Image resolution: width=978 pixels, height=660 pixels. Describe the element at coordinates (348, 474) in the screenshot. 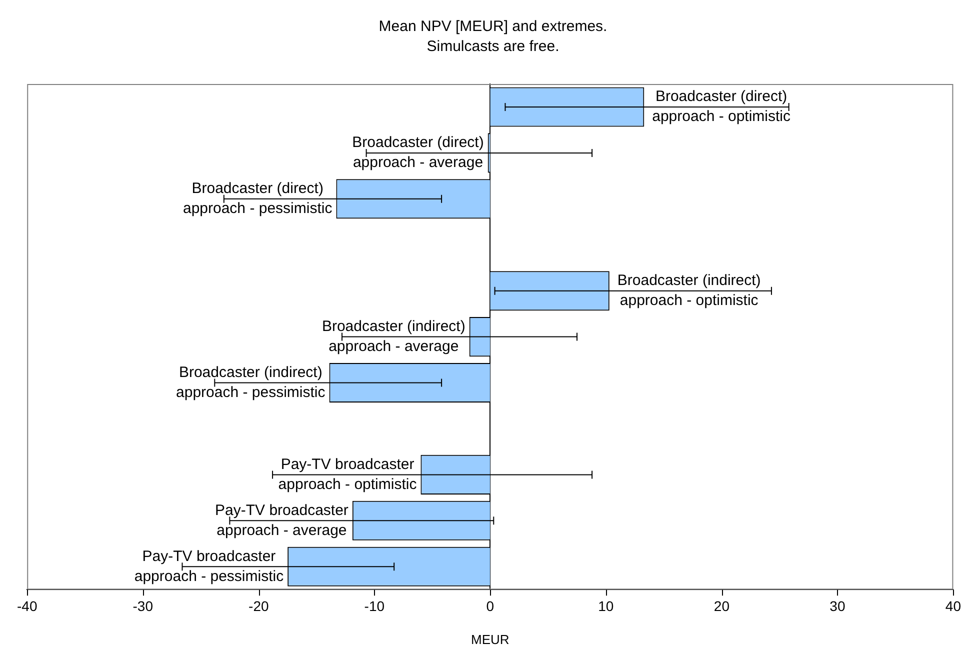

I see `y-tick-label: Pay-TV broadcaster approach - optimistic` at that location.